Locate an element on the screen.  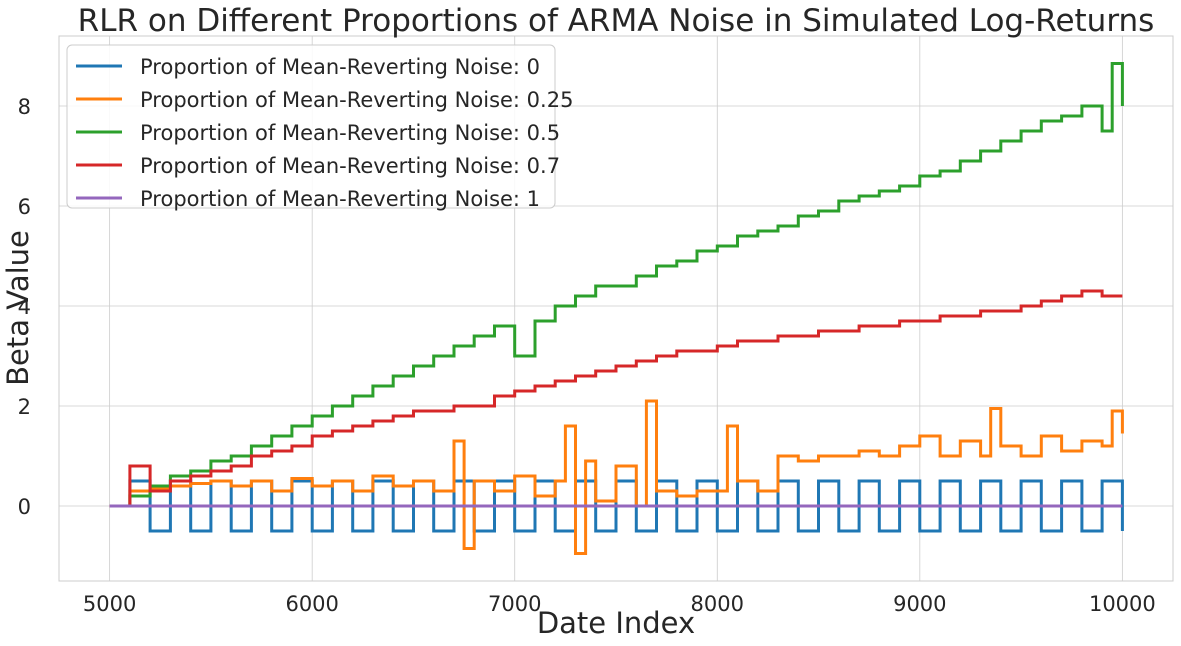
legend-box is located at coordinates (311, 126).